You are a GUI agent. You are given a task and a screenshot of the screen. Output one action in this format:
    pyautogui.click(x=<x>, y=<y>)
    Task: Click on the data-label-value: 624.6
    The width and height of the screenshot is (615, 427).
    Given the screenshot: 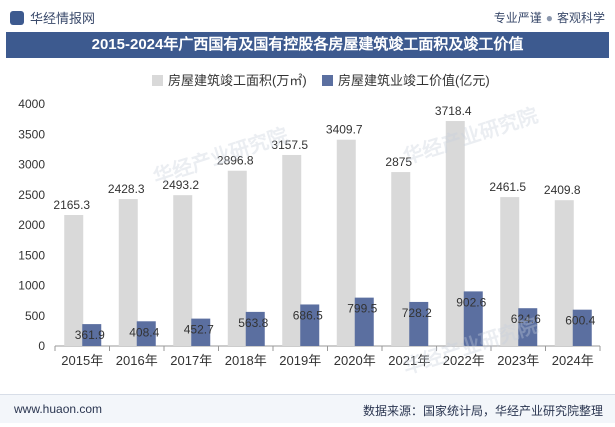 What is the action you would take?
    pyautogui.click(x=526, y=319)
    